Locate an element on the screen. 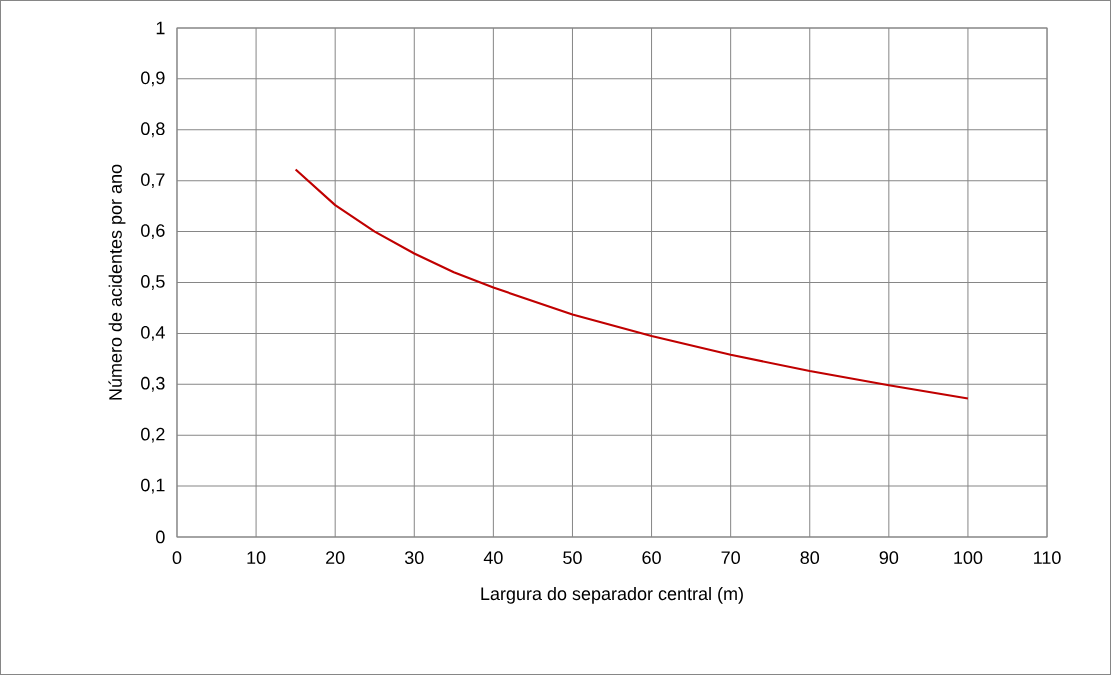 The height and width of the screenshot is (675, 1111). y-tick-label: 0,3 is located at coordinates (153, 384).